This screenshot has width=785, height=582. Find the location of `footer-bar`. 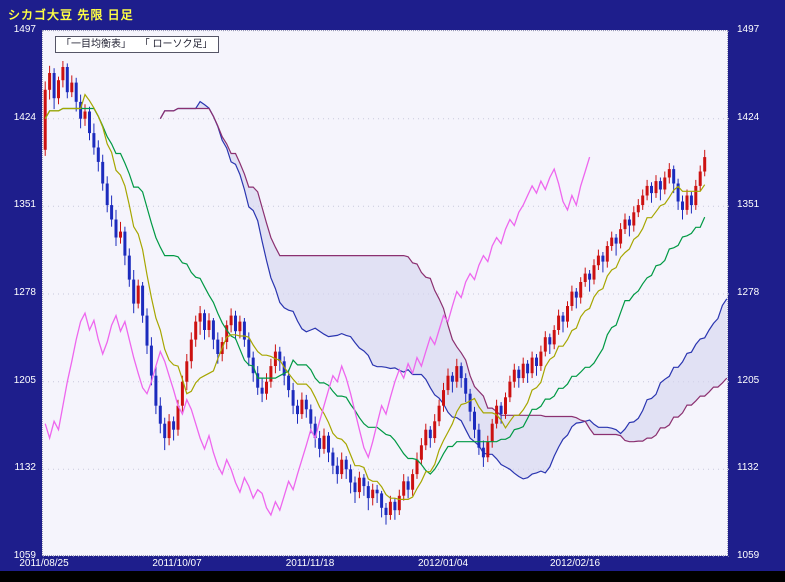

footer-bar is located at coordinates (392, 576).